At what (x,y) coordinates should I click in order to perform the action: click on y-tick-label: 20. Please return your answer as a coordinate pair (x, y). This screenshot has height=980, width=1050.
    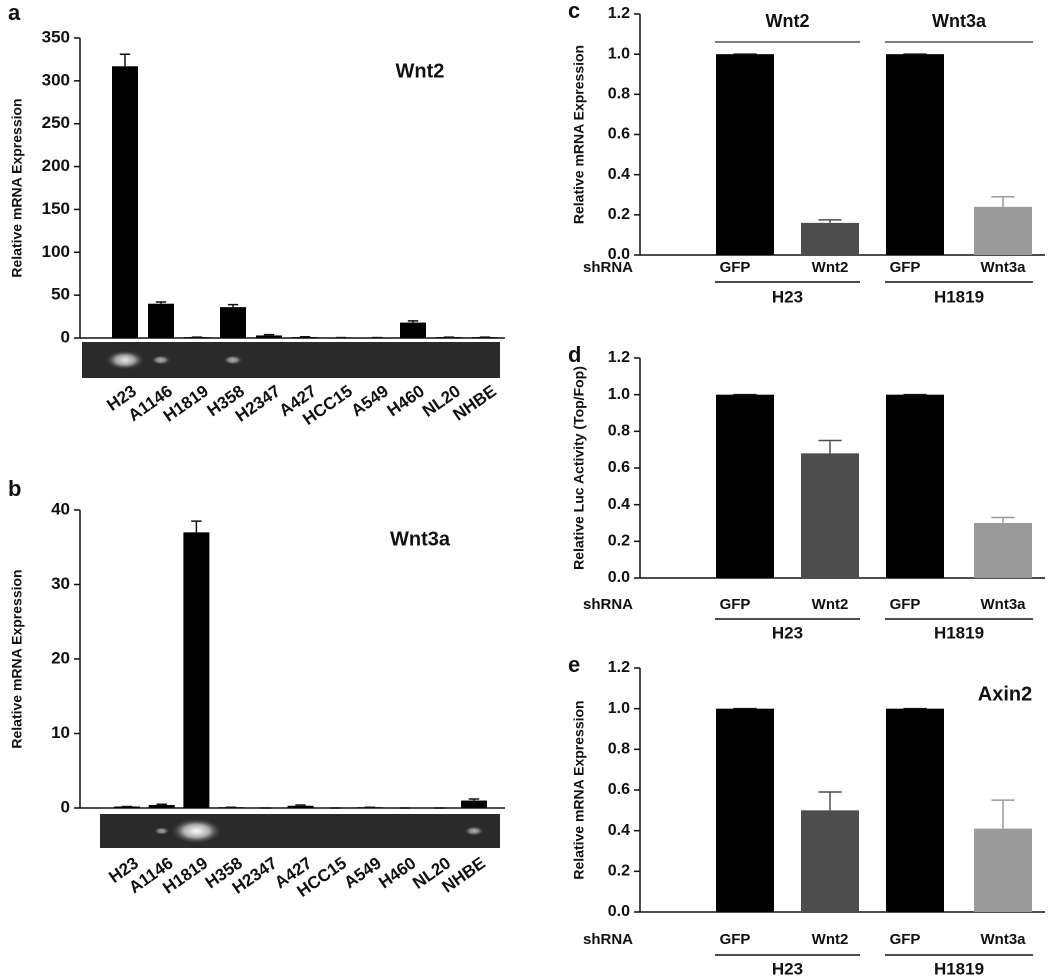
    Looking at the image, I should click on (60, 657).